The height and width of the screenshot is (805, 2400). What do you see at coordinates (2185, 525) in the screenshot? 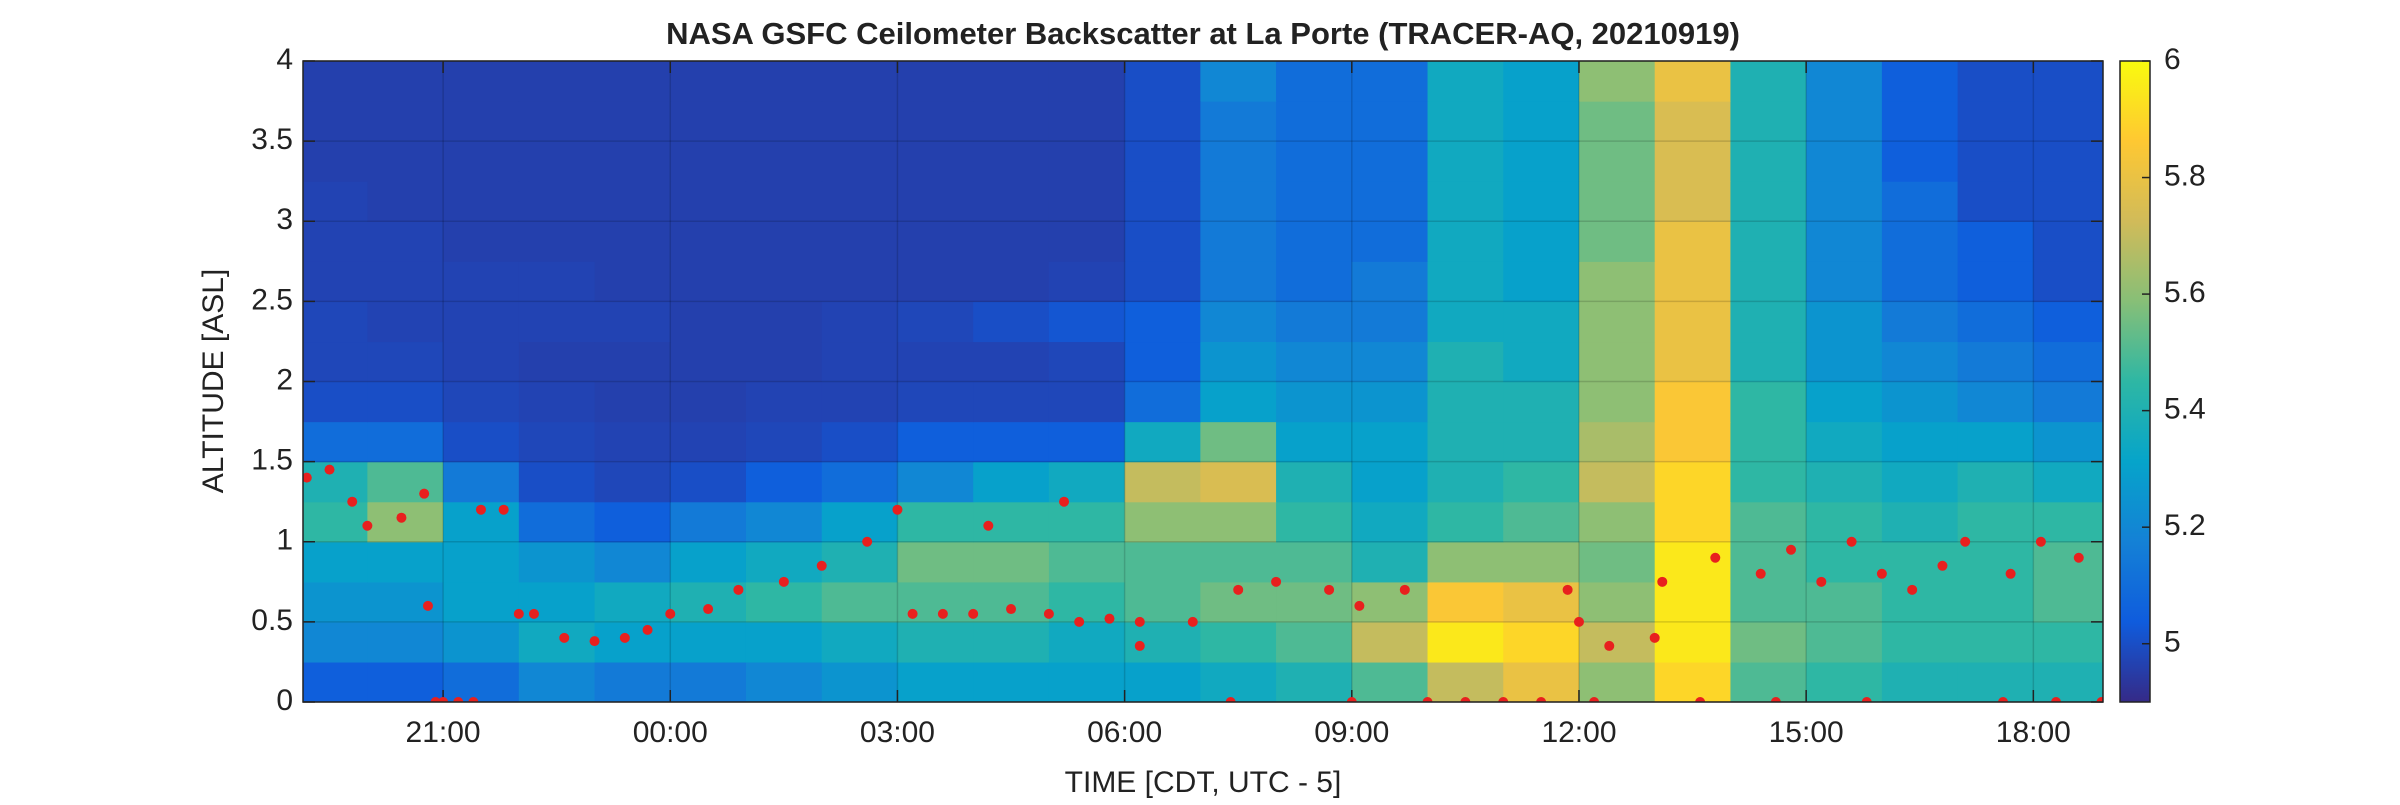
I see `colorbar-tick-label: 5.2` at bounding box center [2185, 525].